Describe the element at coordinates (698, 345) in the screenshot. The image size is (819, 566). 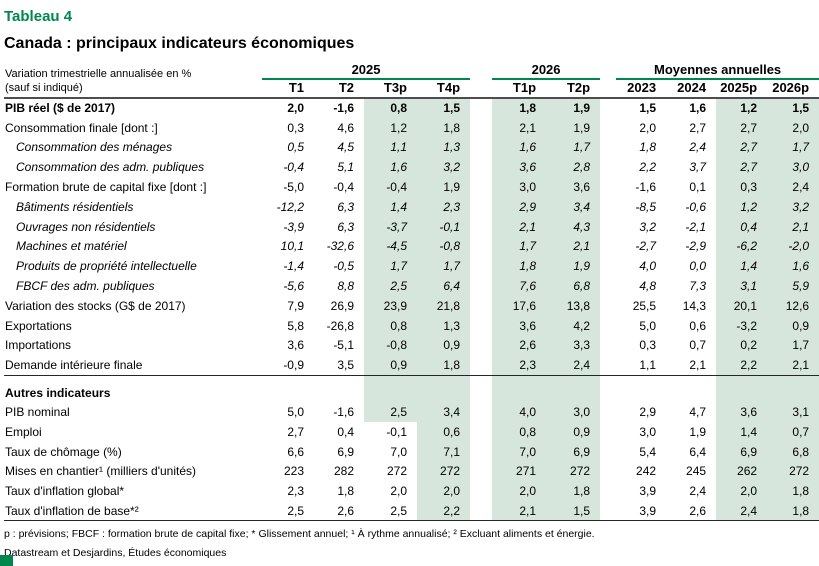
I see `cell: 0,7` at that location.